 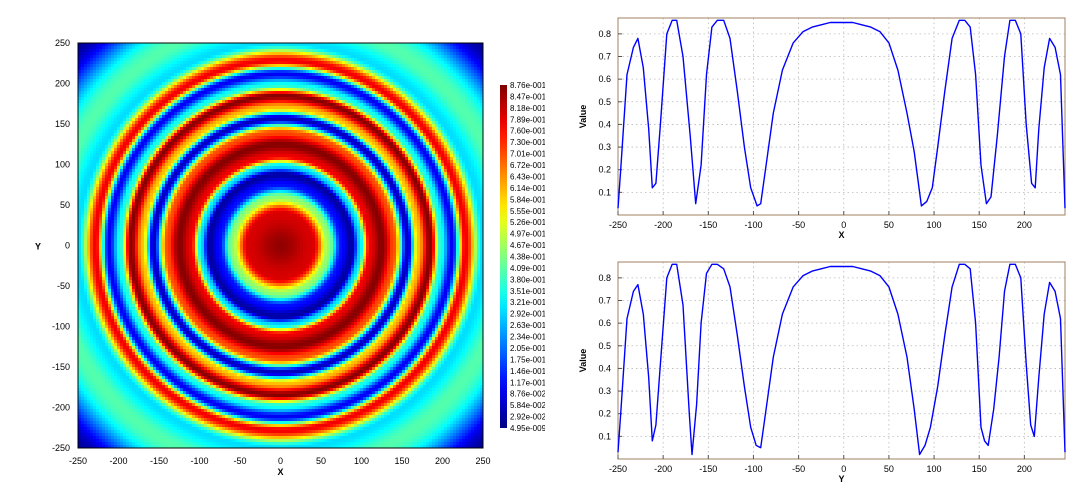 What do you see at coordinates (604, 278) in the screenshot?
I see `y-tick-label: 0.8` at bounding box center [604, 278].